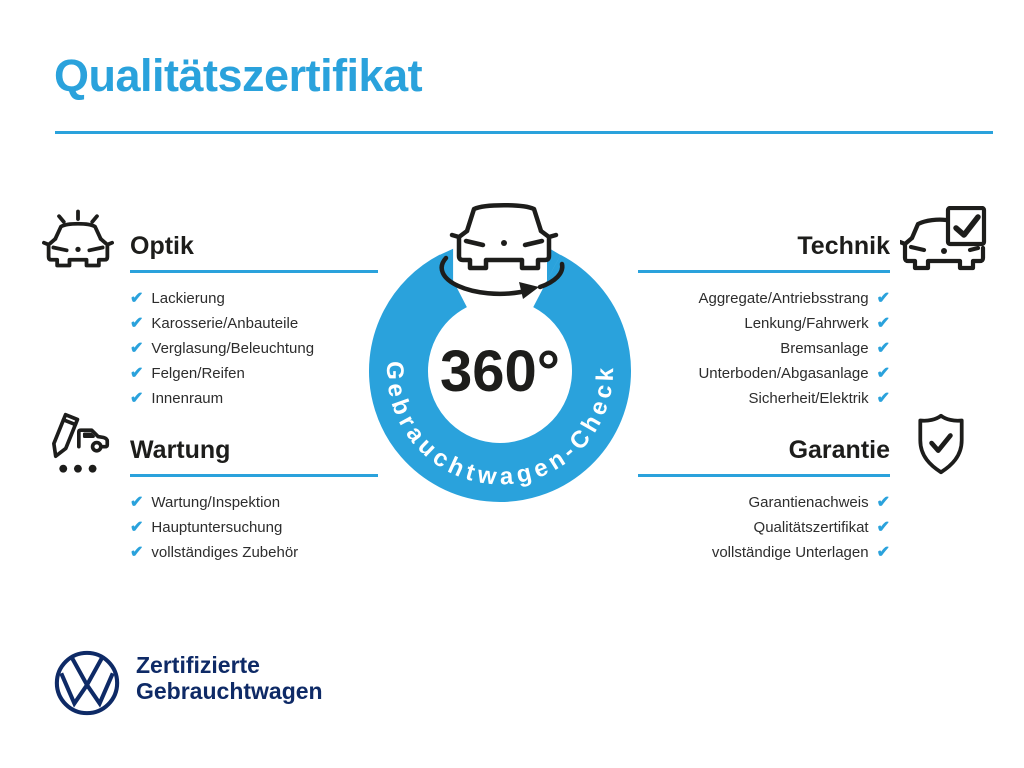  Describe the element at coordinates (188, 298) in the screenshot. I see `checklist-item-label: Lackierung` at that location.